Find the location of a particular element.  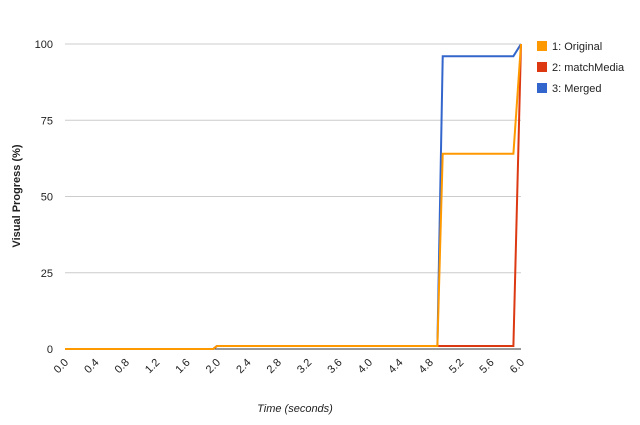

legend-label: 1: Original is located at coordinates (577, 47).